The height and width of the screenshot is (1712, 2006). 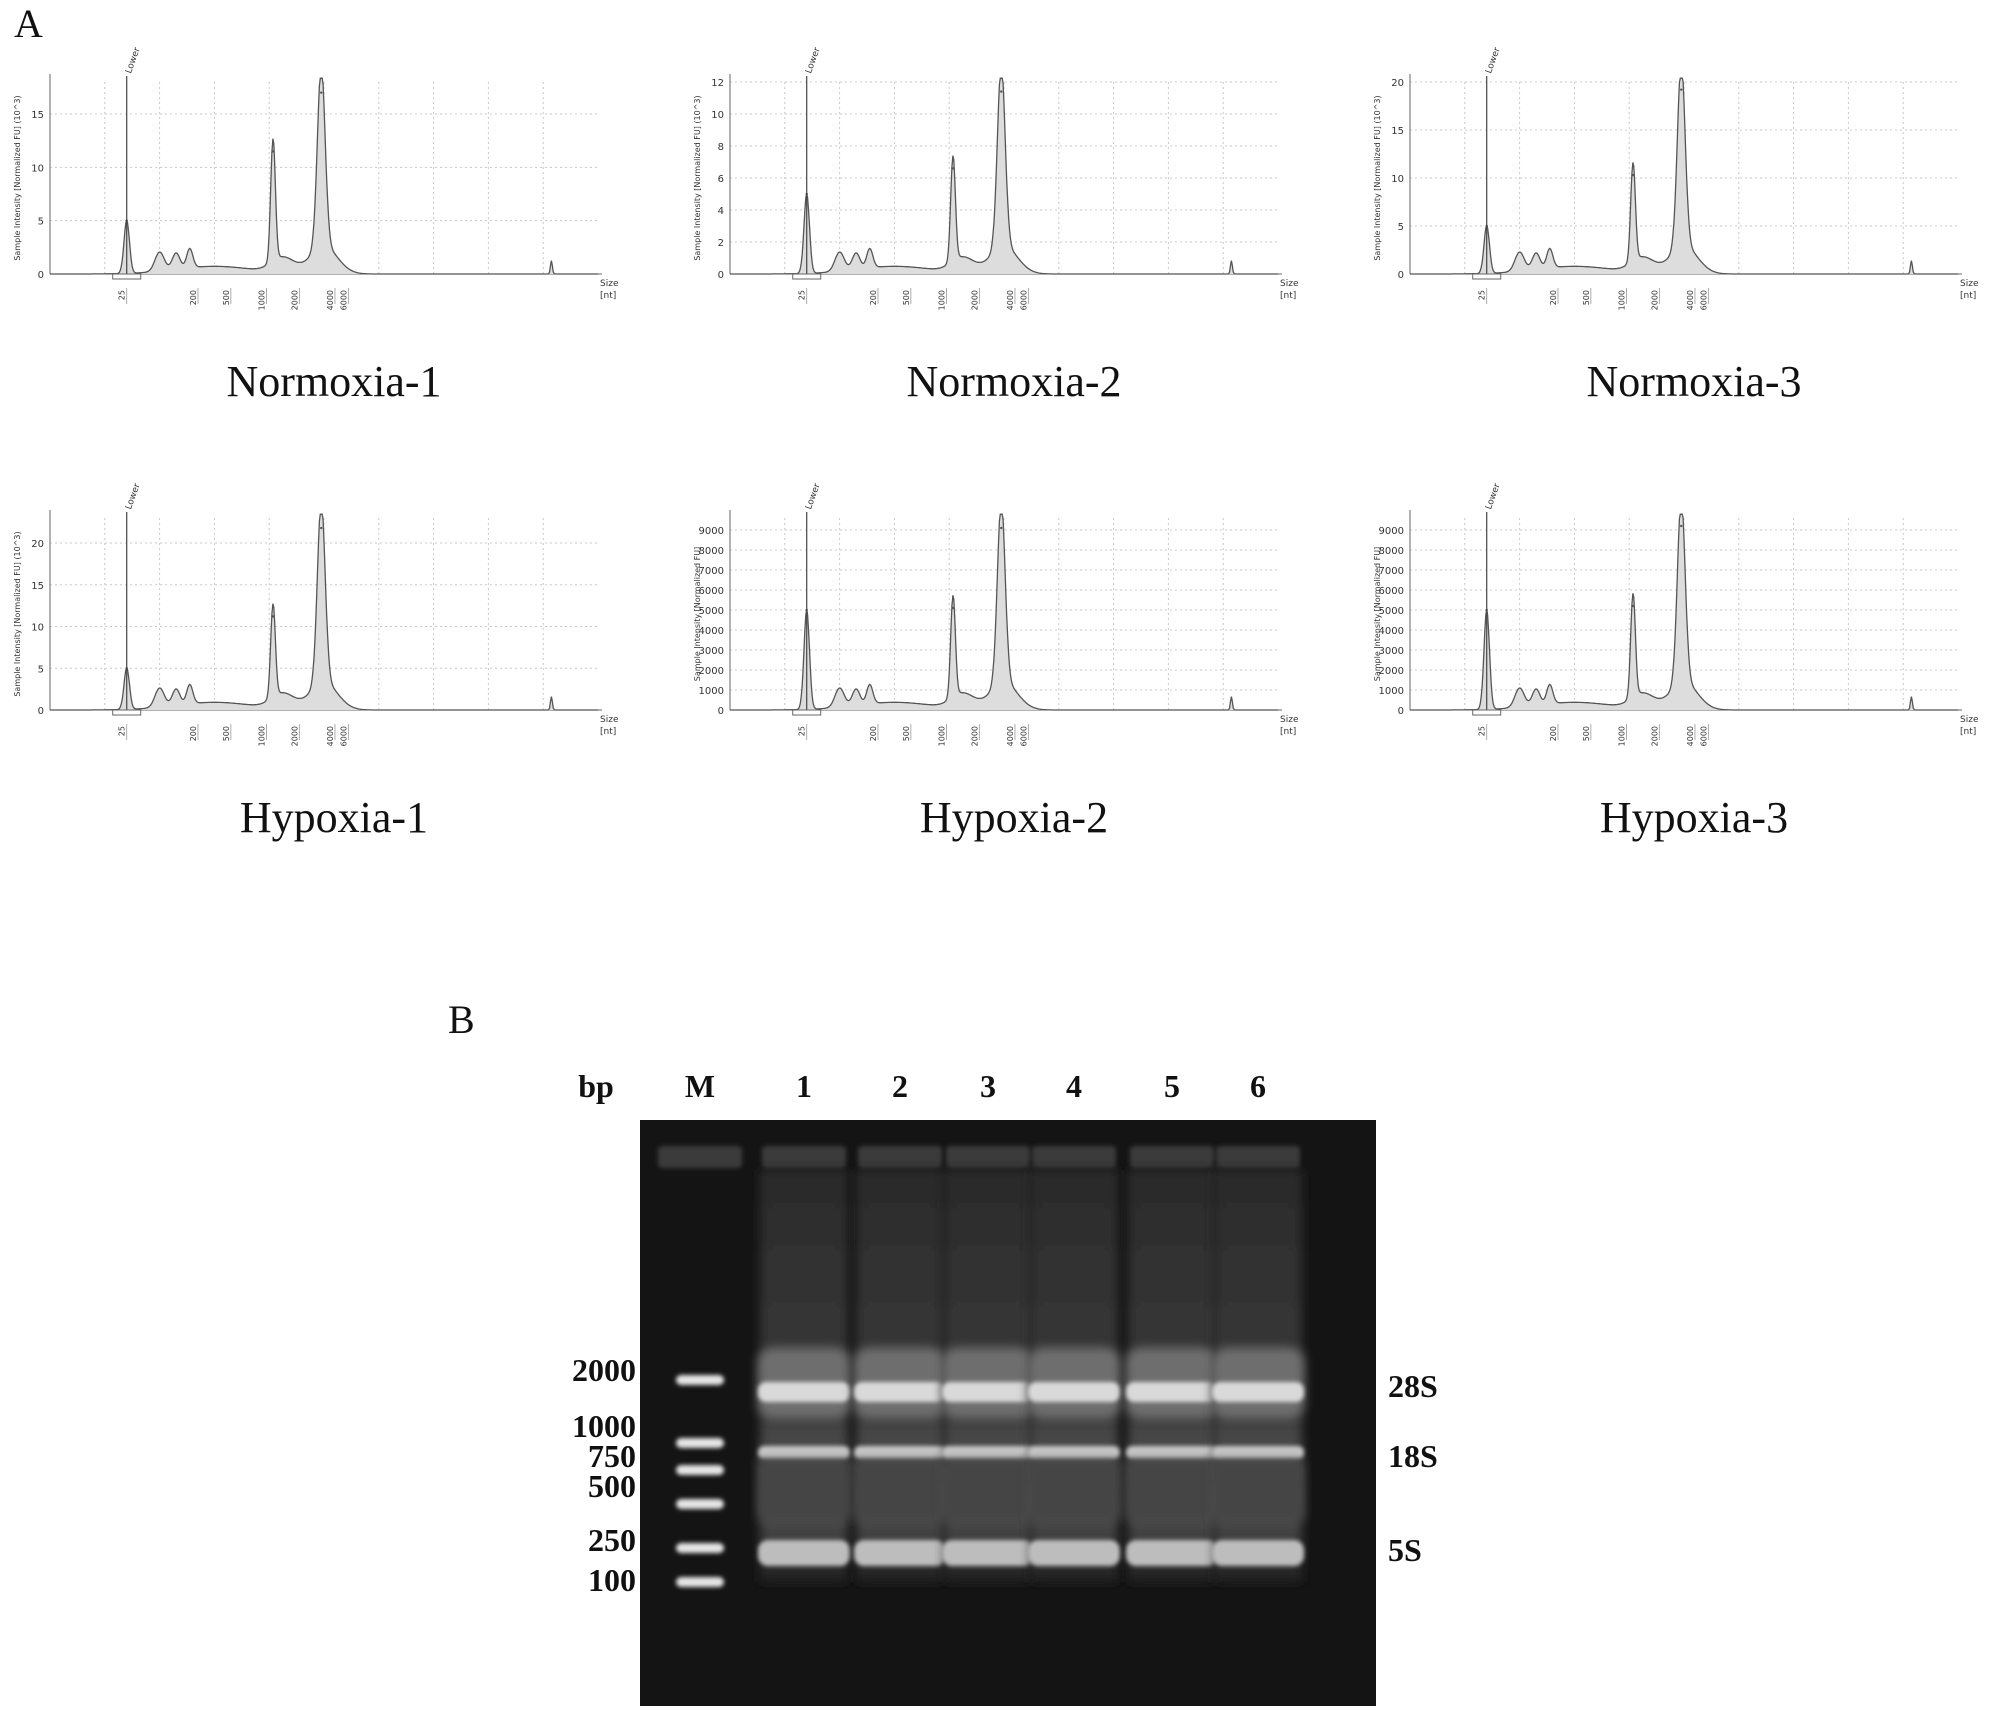 I want to click on y-tick-label: 1000, so click(x=1391, y=691).